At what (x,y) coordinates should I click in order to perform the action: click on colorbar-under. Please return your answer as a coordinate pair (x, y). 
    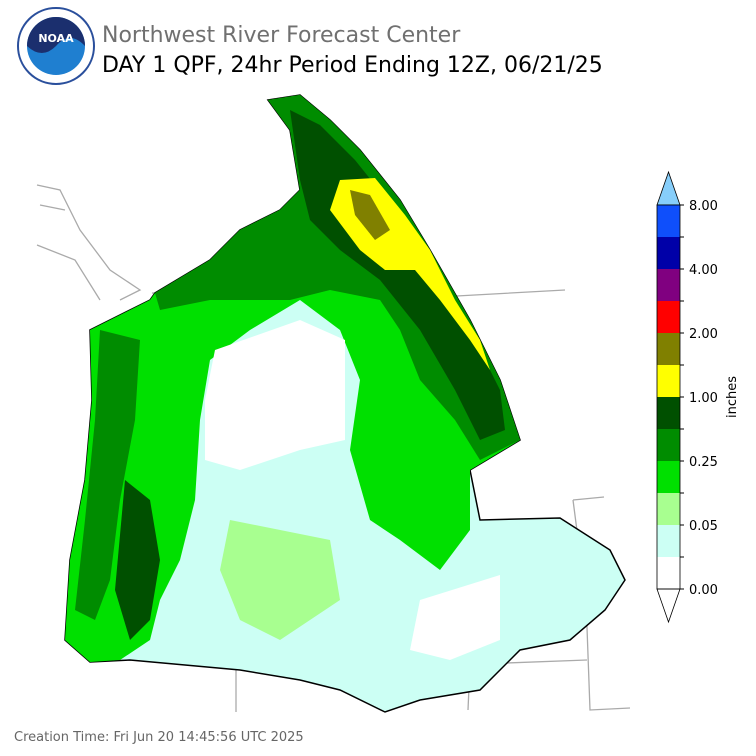
    Looking at the image, I should click on (668, 606).